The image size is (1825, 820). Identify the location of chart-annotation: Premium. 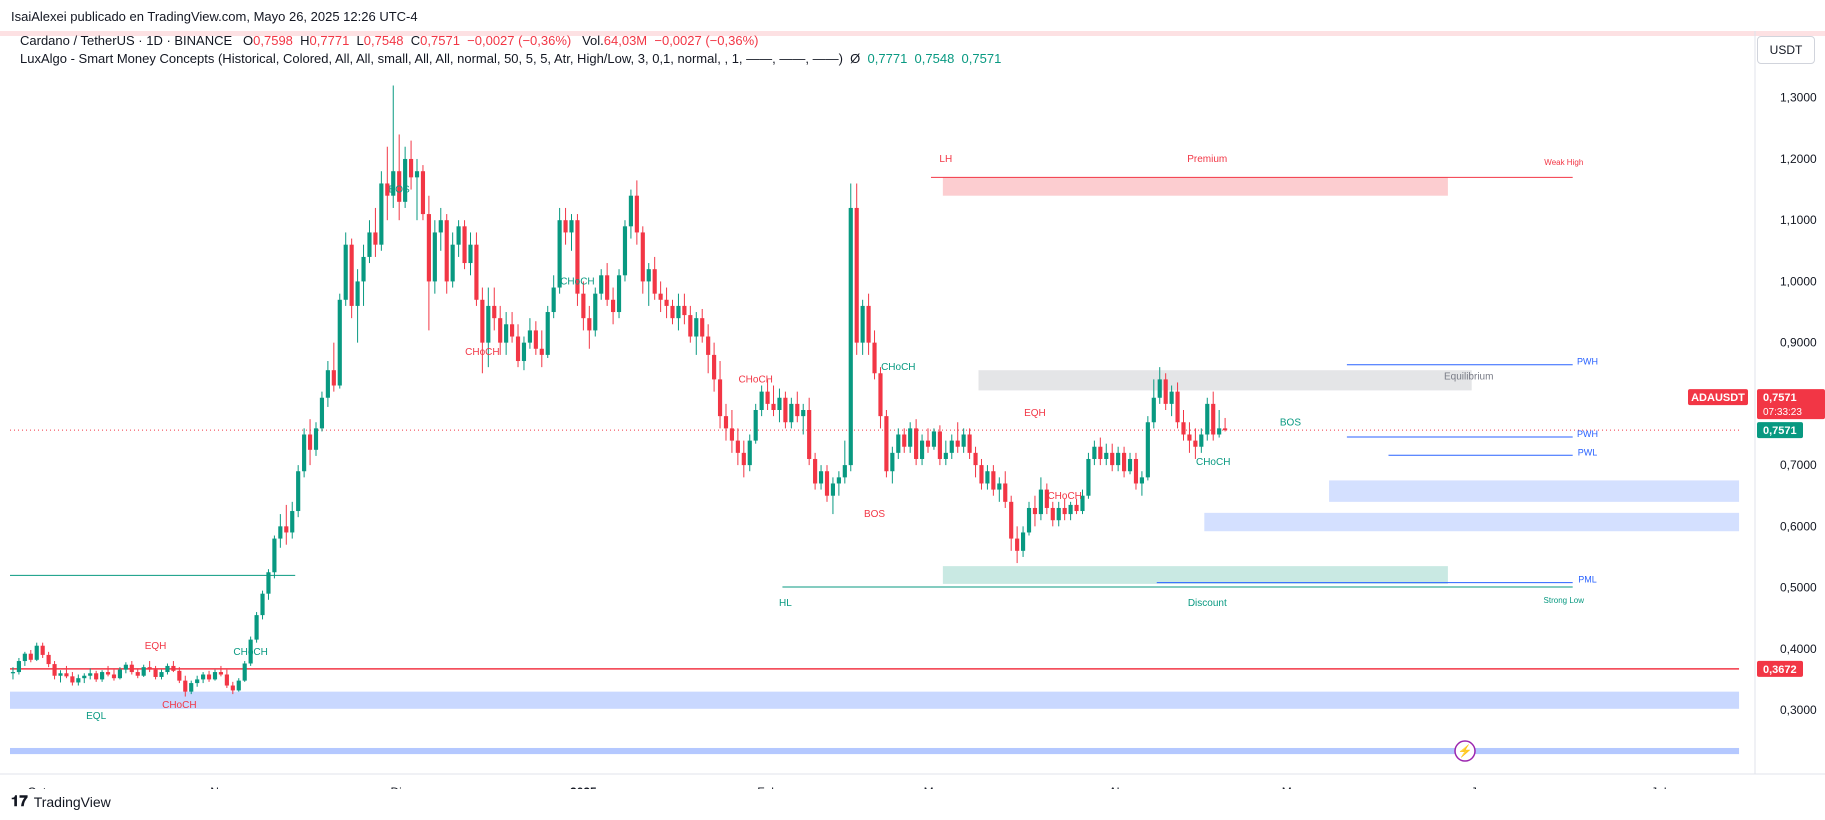
(1207, 159).